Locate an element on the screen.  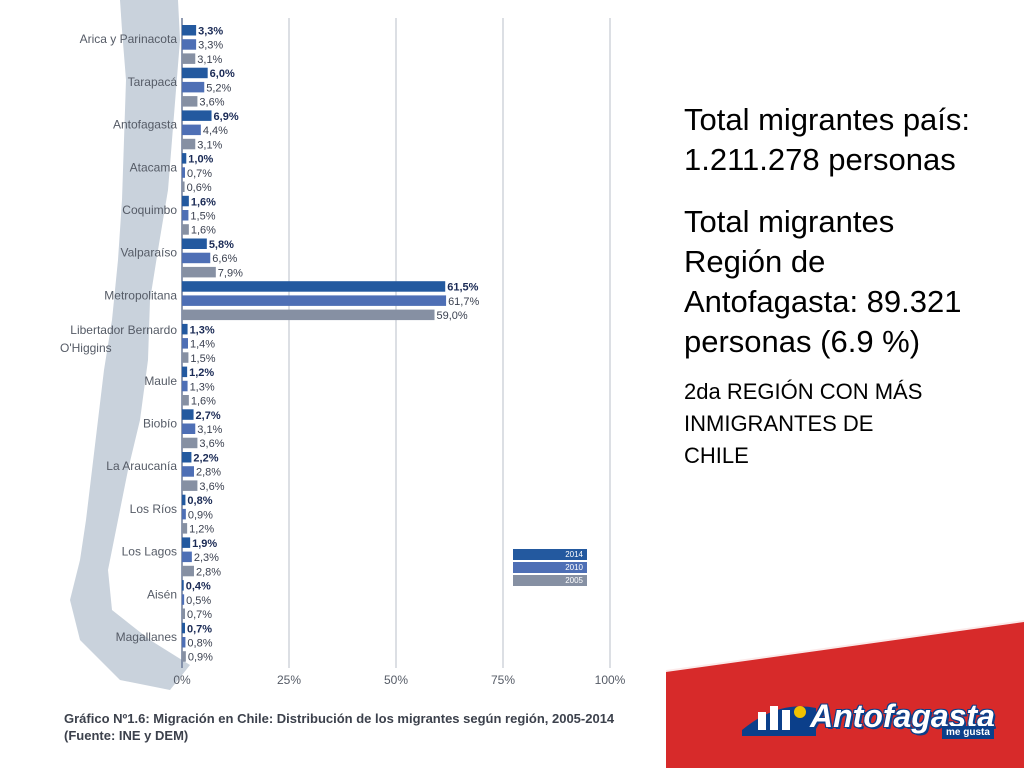
data-label: 0,9% is located at coordinates (200, 658).